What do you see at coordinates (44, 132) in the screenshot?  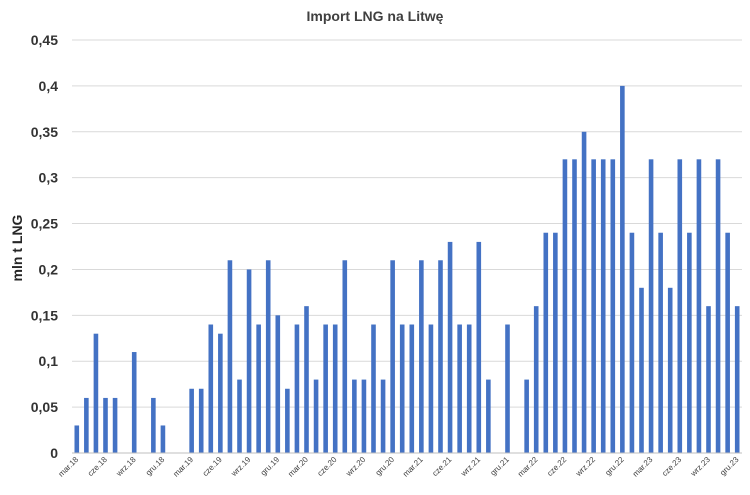 I see `y-tick-label: 0,35` at bounding box center [44, 132].